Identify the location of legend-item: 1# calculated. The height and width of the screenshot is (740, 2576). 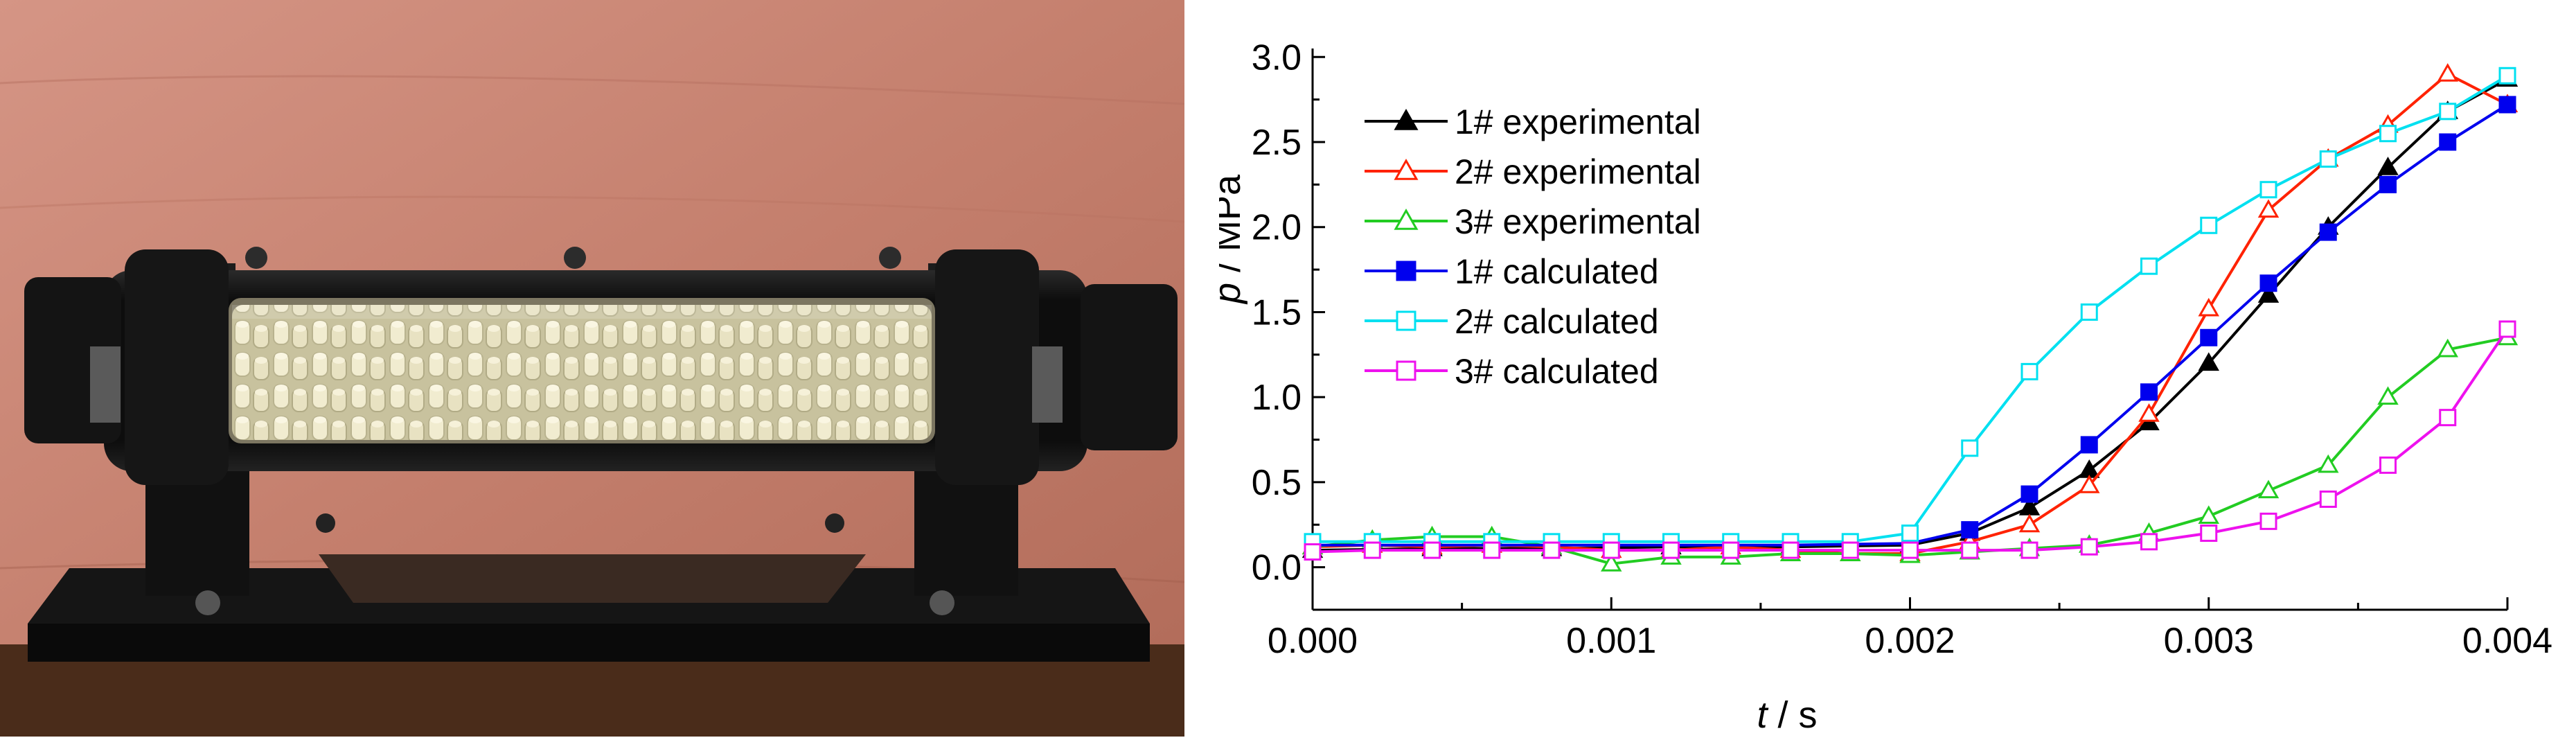
(1512, 271).